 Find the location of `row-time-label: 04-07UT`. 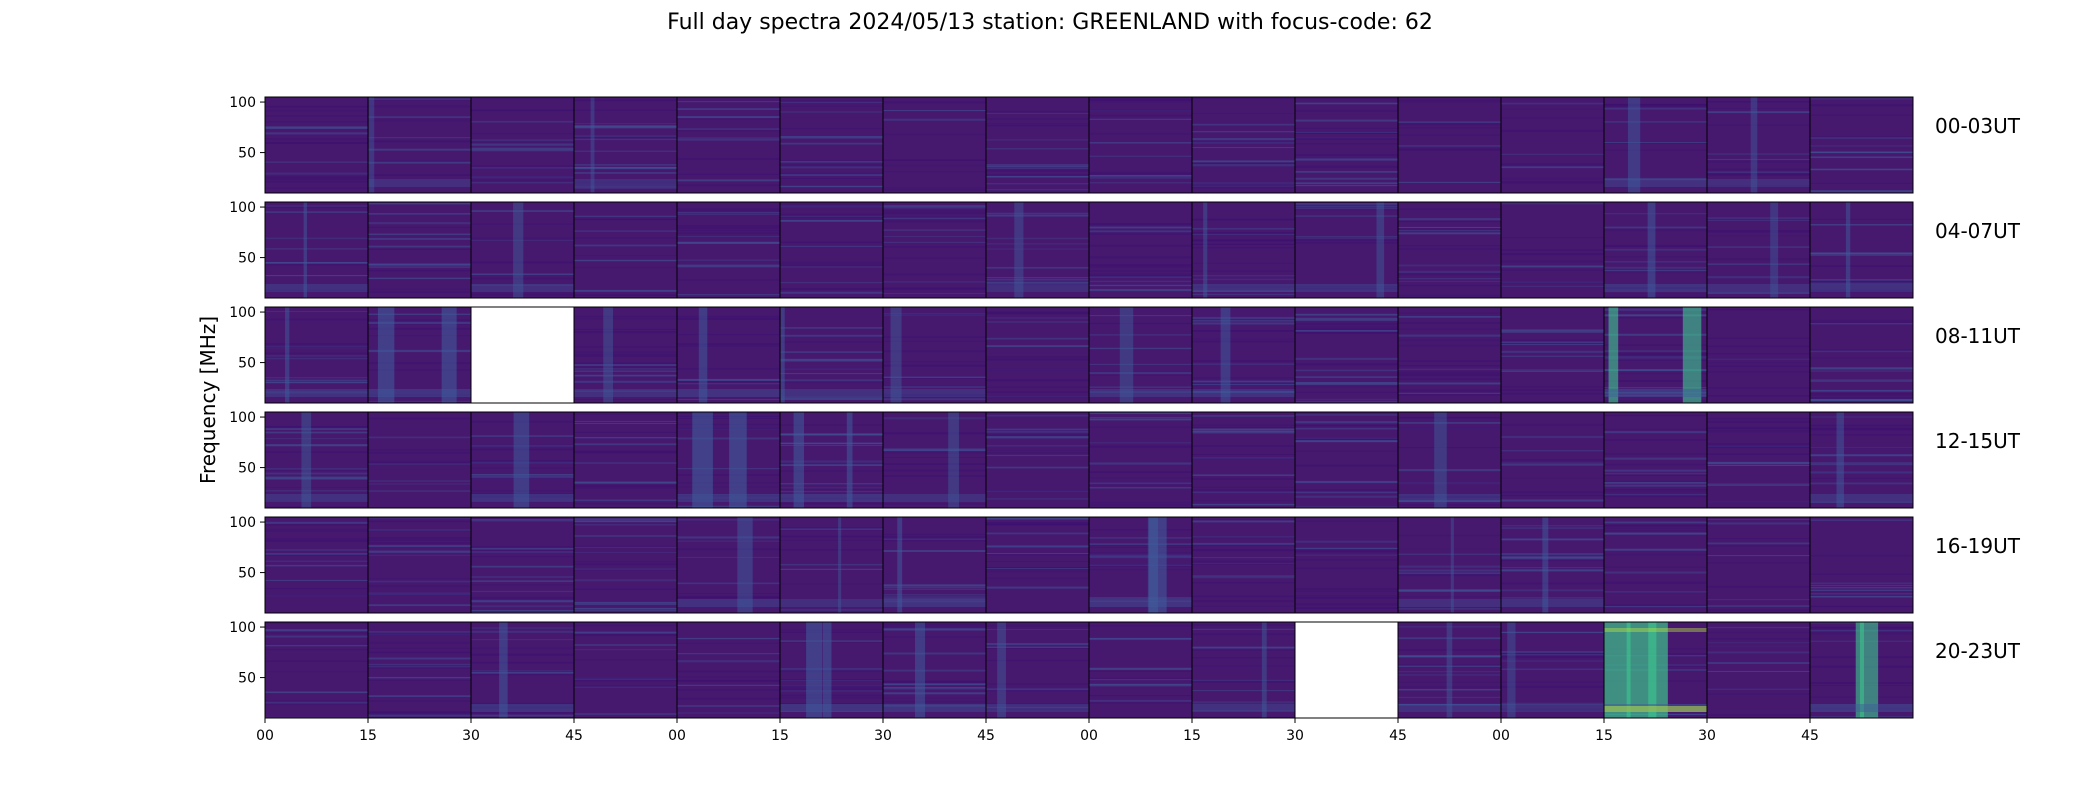

row-time-label: 04-07UT is located at coordinates (1978, 231).